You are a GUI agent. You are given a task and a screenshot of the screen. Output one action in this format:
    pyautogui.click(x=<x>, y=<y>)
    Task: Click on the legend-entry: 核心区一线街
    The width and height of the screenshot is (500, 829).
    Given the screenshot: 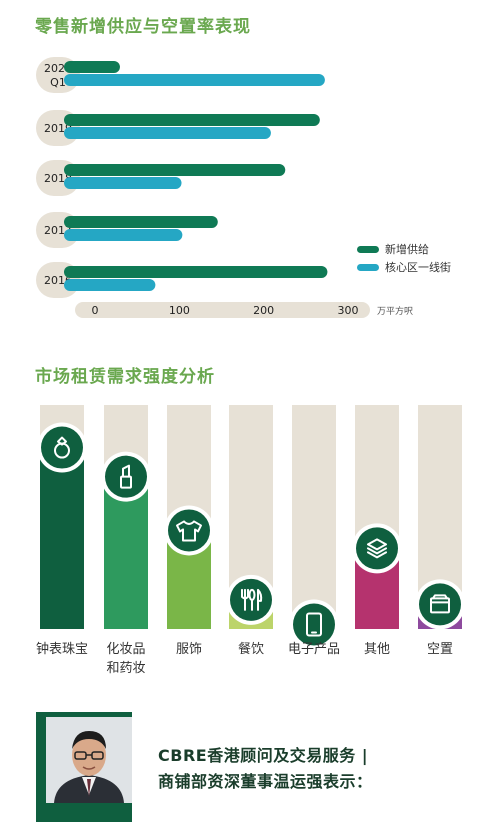 What is the action you would take?
    pyautogui.click(x=404, y=267)
    